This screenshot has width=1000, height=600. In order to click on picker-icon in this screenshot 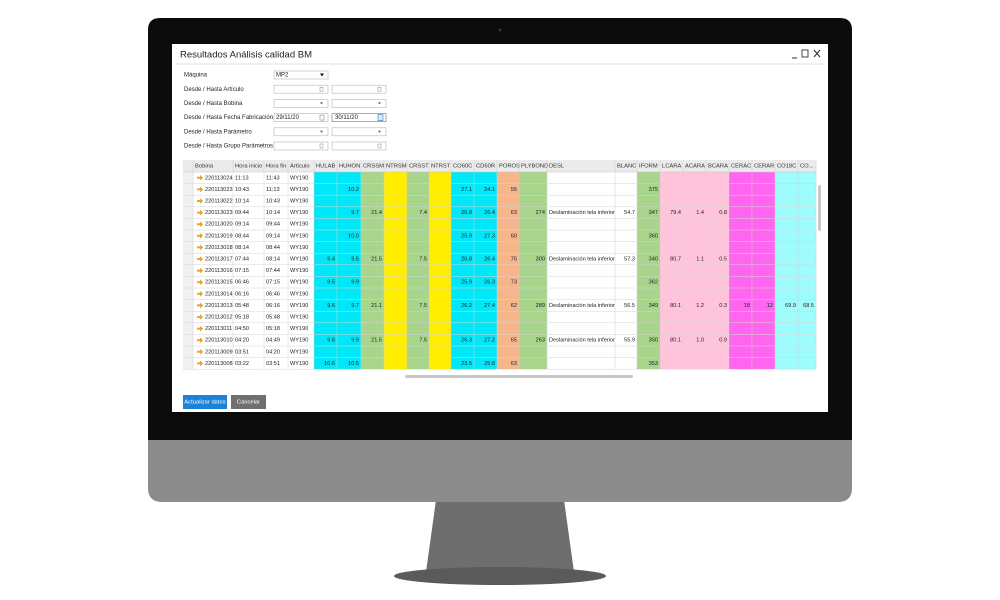, I will do `click(379, 89)`.